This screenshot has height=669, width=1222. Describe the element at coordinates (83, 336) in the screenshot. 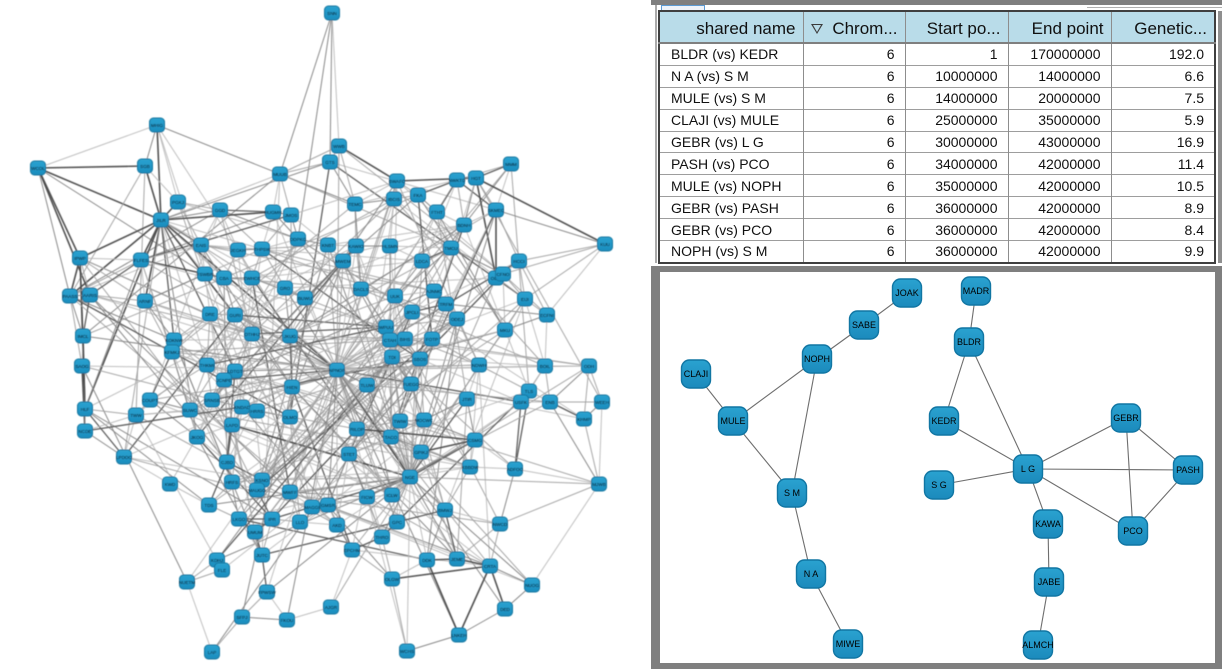

I see `svg-text: IMCL` at that location.